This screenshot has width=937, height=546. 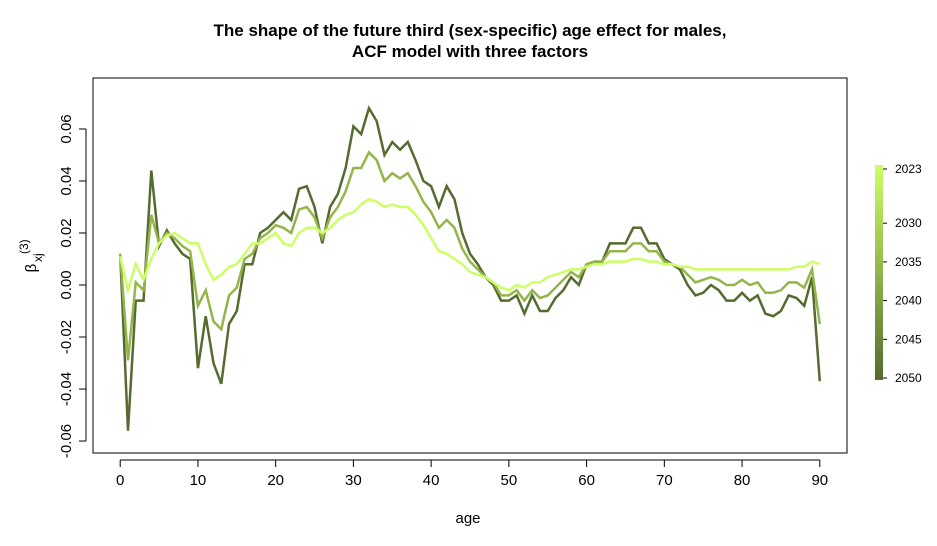 I want to click on y-label-superscript: (3), so click(x=24, y=246).